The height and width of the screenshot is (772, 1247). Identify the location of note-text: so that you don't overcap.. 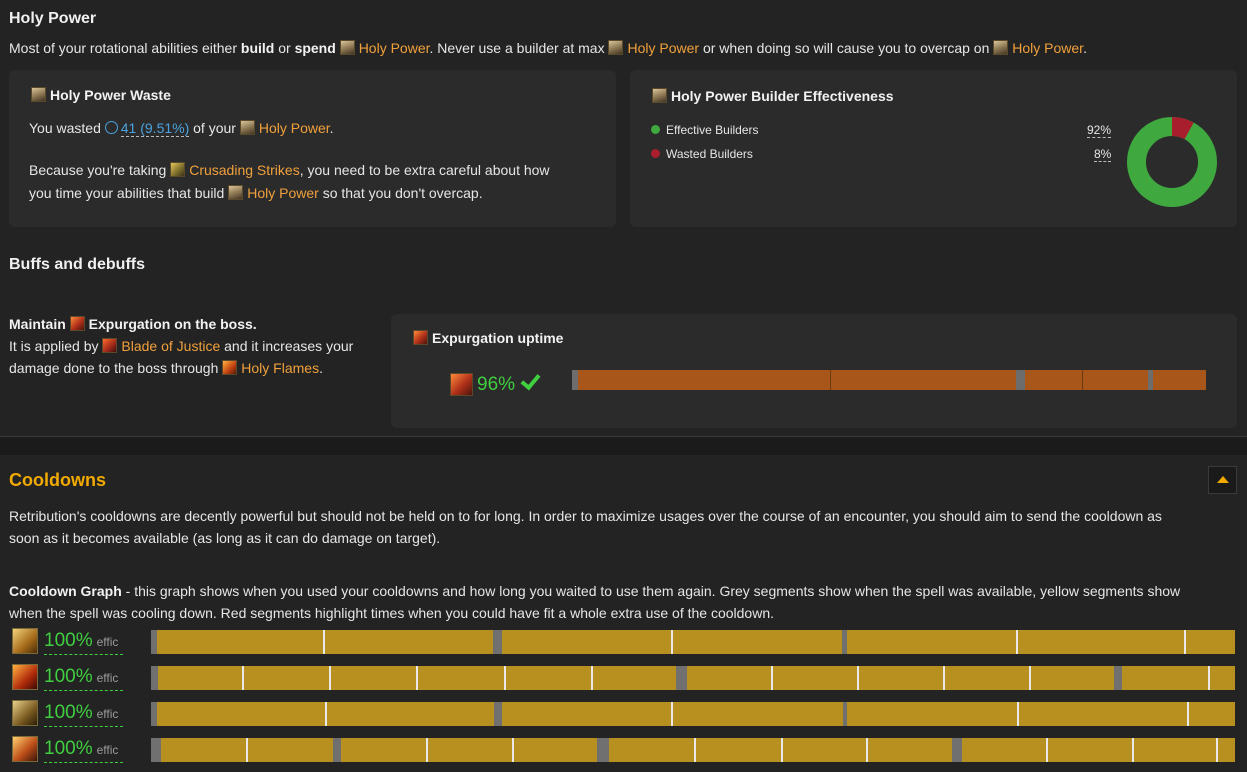
(400, 193).